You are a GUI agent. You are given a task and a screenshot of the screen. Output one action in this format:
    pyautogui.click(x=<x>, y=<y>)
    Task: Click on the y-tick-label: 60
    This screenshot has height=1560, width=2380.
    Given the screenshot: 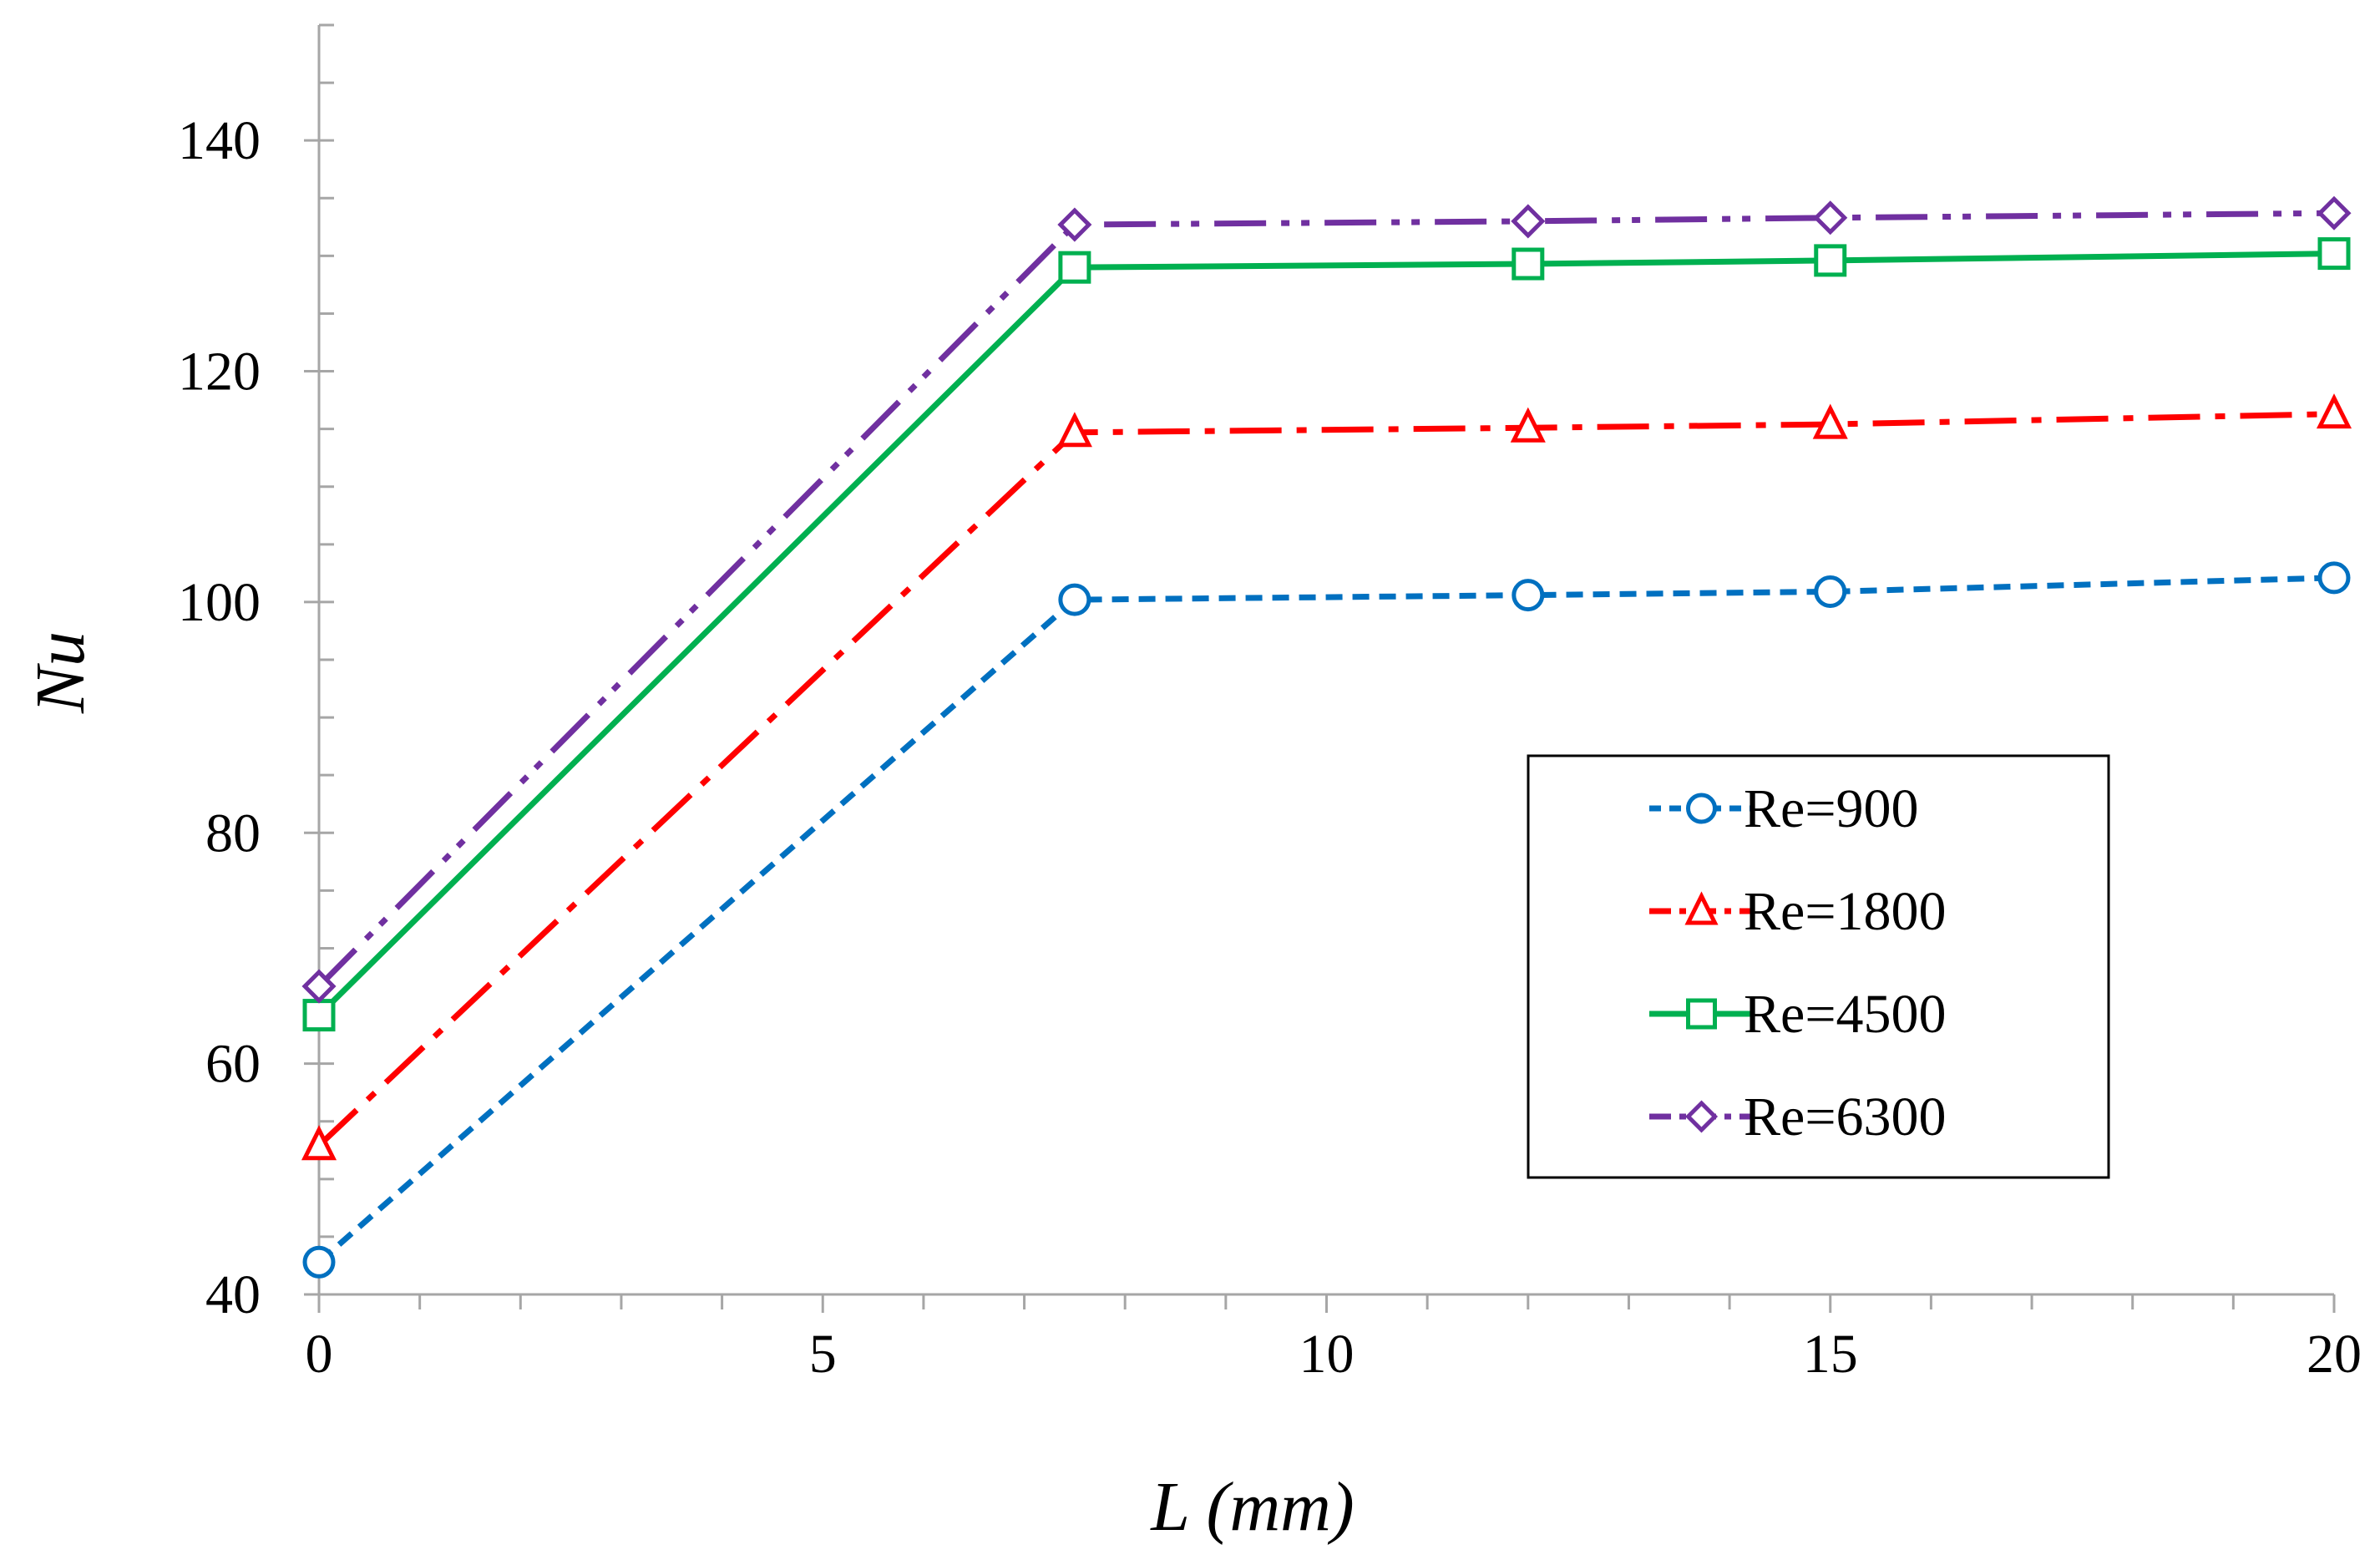 What is the action you would take?
    pyautogui.click(x=233, y=1064)
    